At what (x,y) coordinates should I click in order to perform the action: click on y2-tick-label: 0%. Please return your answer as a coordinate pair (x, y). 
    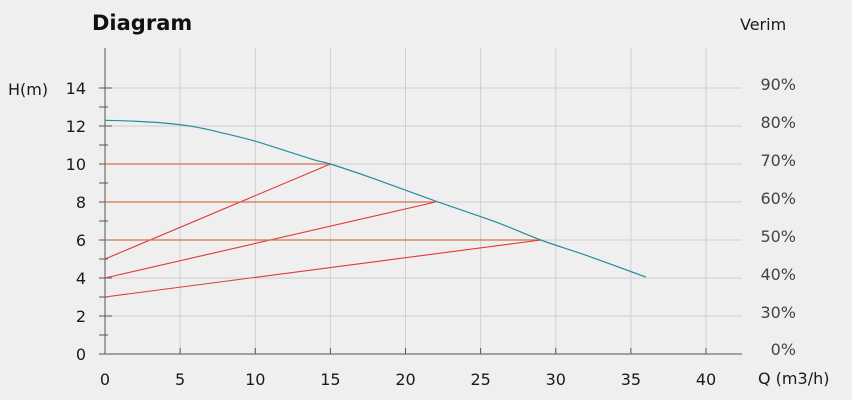
    Looking at the image, I should click on (783, 349).